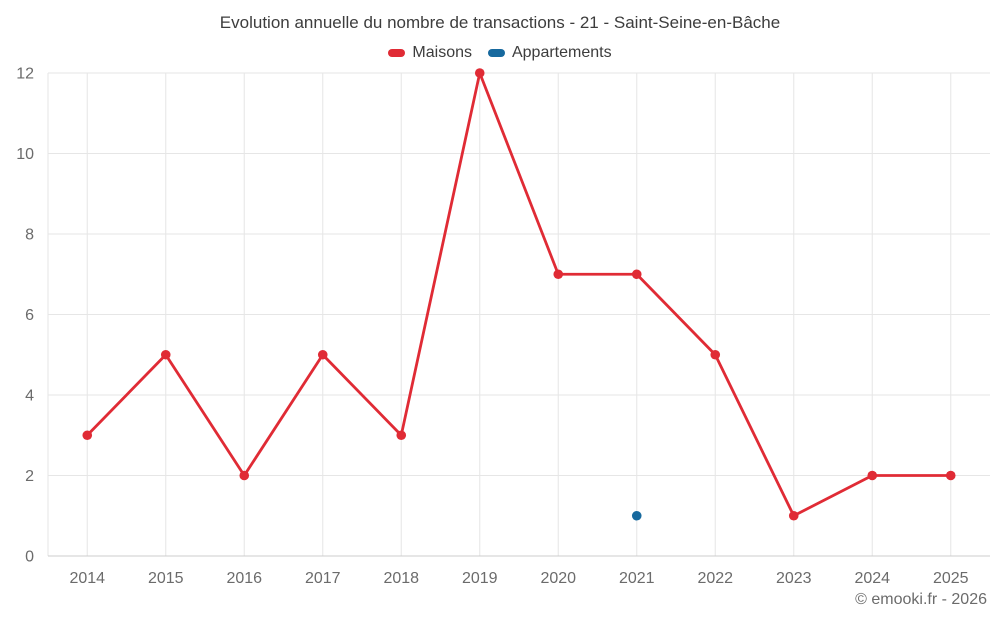 The height and width of the screenshot is (625, 1000). Describe the element at coordinates (401, 435) in the screenshot. I see `data-point-maisons-2018` at that location.